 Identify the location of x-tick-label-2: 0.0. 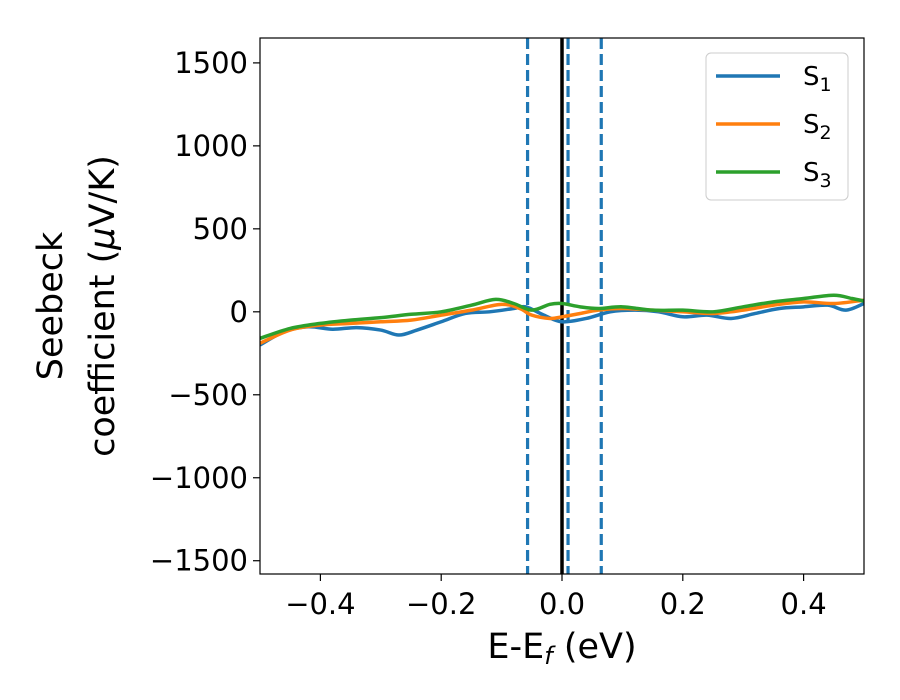
(562, 604).